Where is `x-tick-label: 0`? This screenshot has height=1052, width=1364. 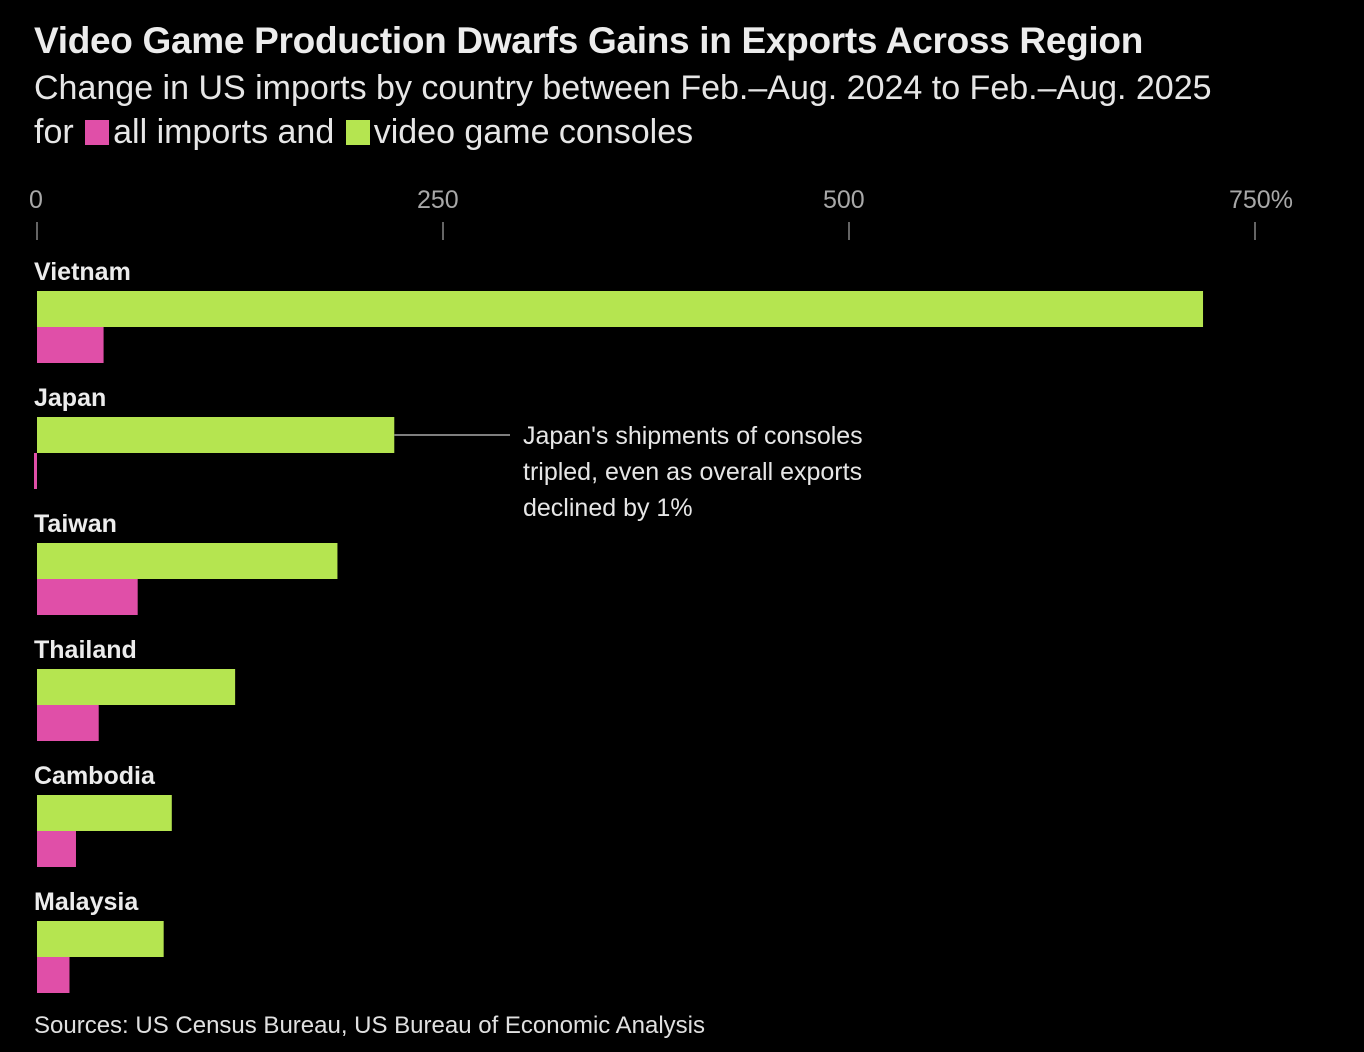
x-tick-label: 0 is located at coordinates (36, 200).